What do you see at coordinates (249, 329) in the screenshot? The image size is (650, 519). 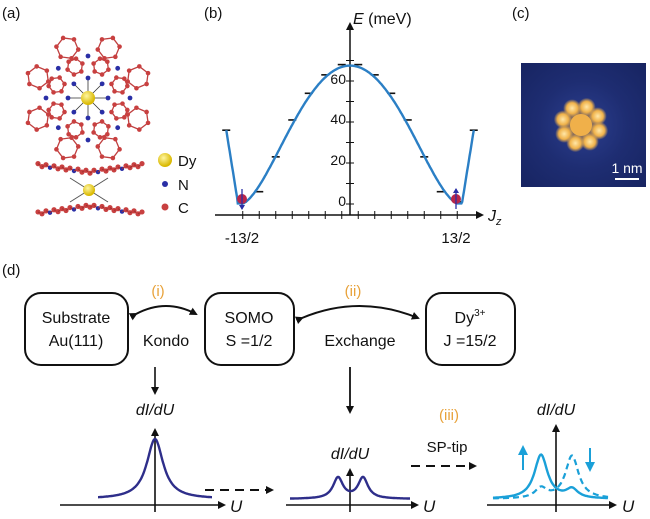 I see `somo-box` at bounding box center [249, 329].